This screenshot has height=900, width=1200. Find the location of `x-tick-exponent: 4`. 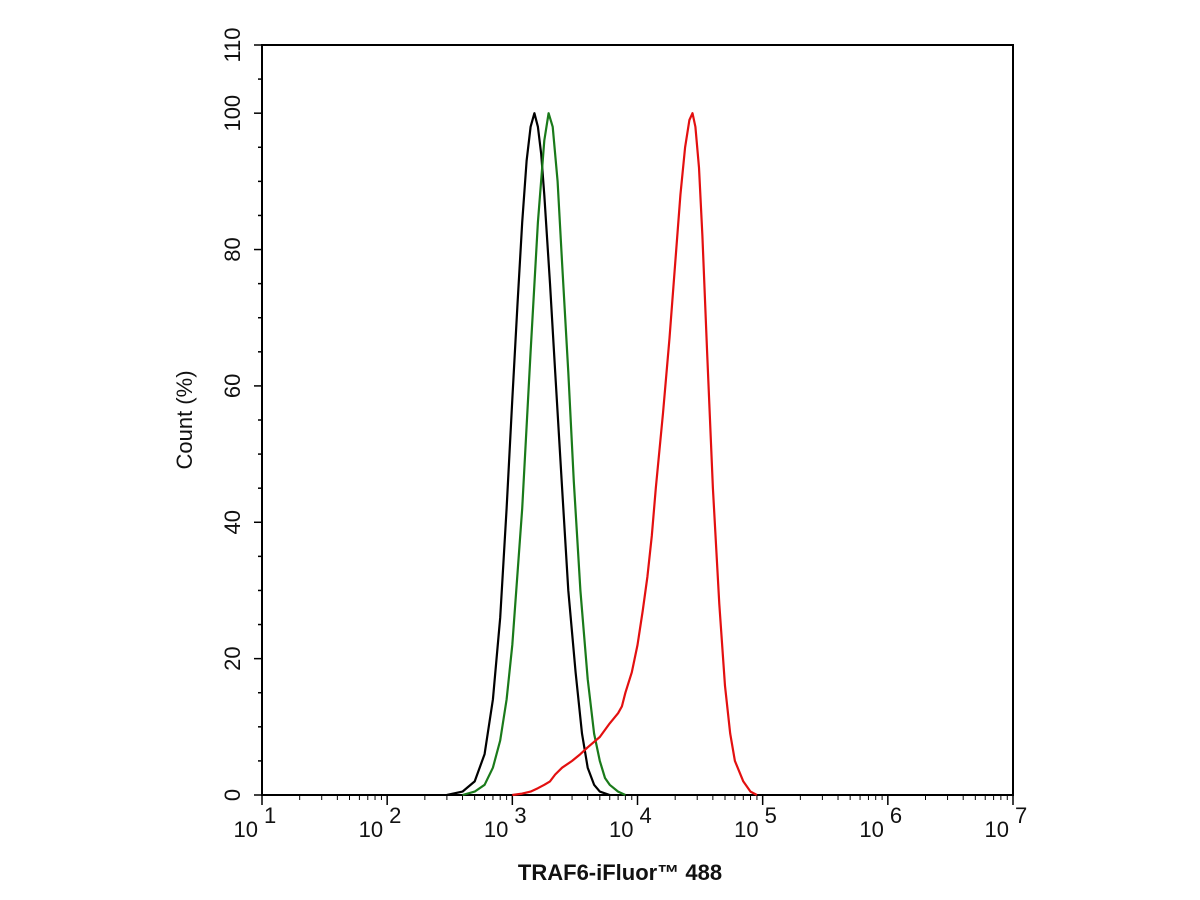

x-tick-exponent: 4 is located at coordinates (646, 815).